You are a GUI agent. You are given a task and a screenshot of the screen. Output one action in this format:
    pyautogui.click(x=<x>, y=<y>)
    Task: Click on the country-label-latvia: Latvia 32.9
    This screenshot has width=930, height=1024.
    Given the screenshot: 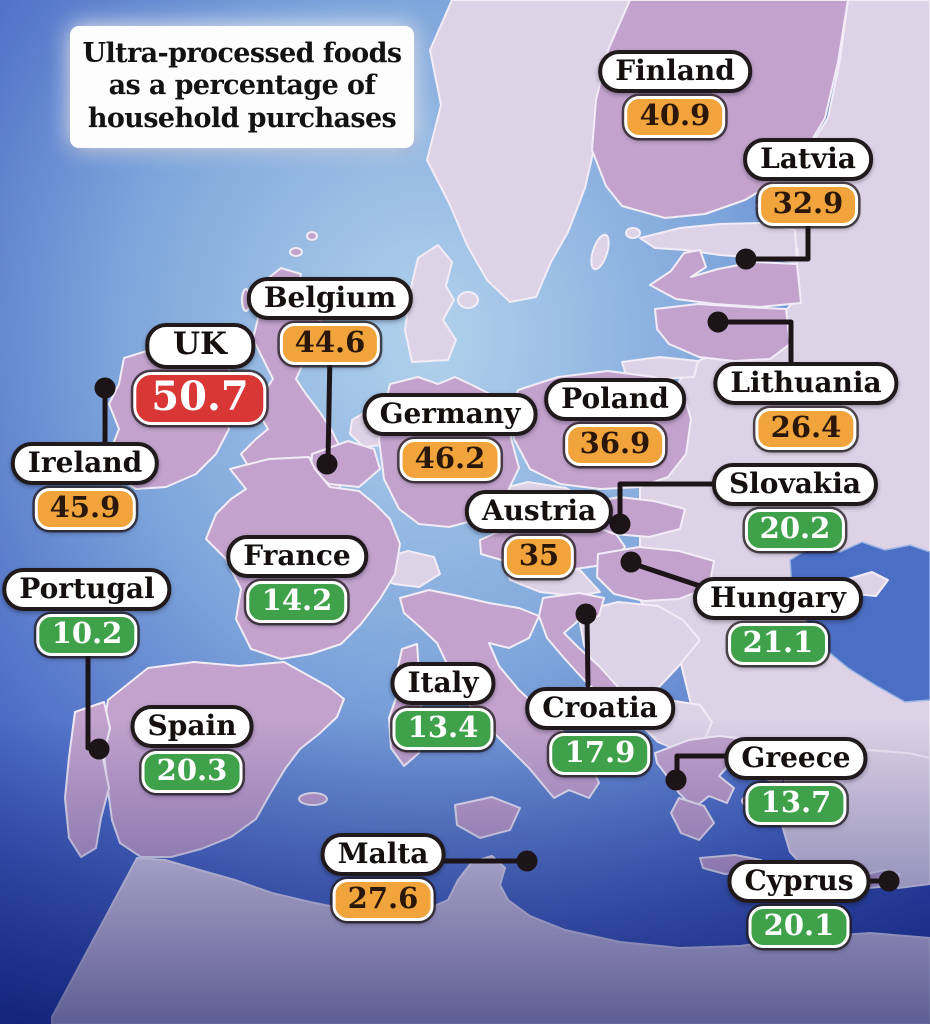 What is the action you would take?
    pyautogui.click(x=808, y=182)
    